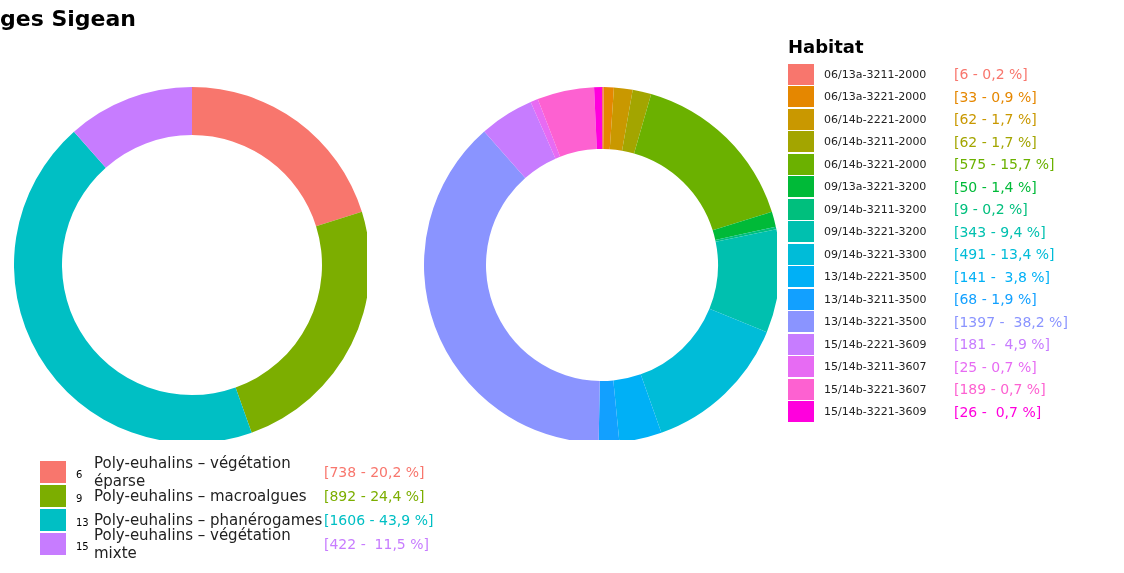 The image size is (1124, 573). I want to click on legend-label: 09/13a-3221-3200, so click(876, 187).